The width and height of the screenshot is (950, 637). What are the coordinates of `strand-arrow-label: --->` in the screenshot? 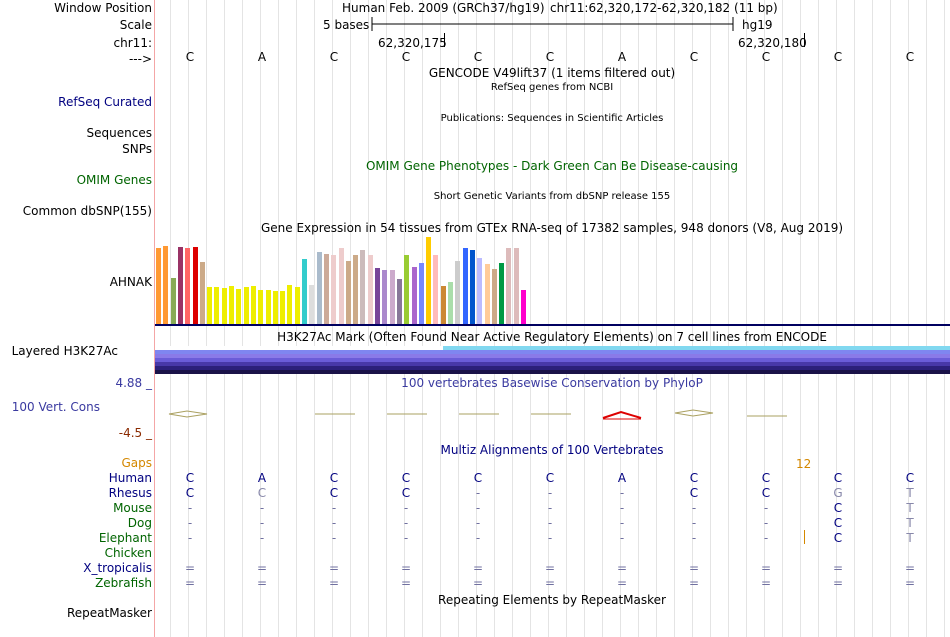 It's located at (140, 59).